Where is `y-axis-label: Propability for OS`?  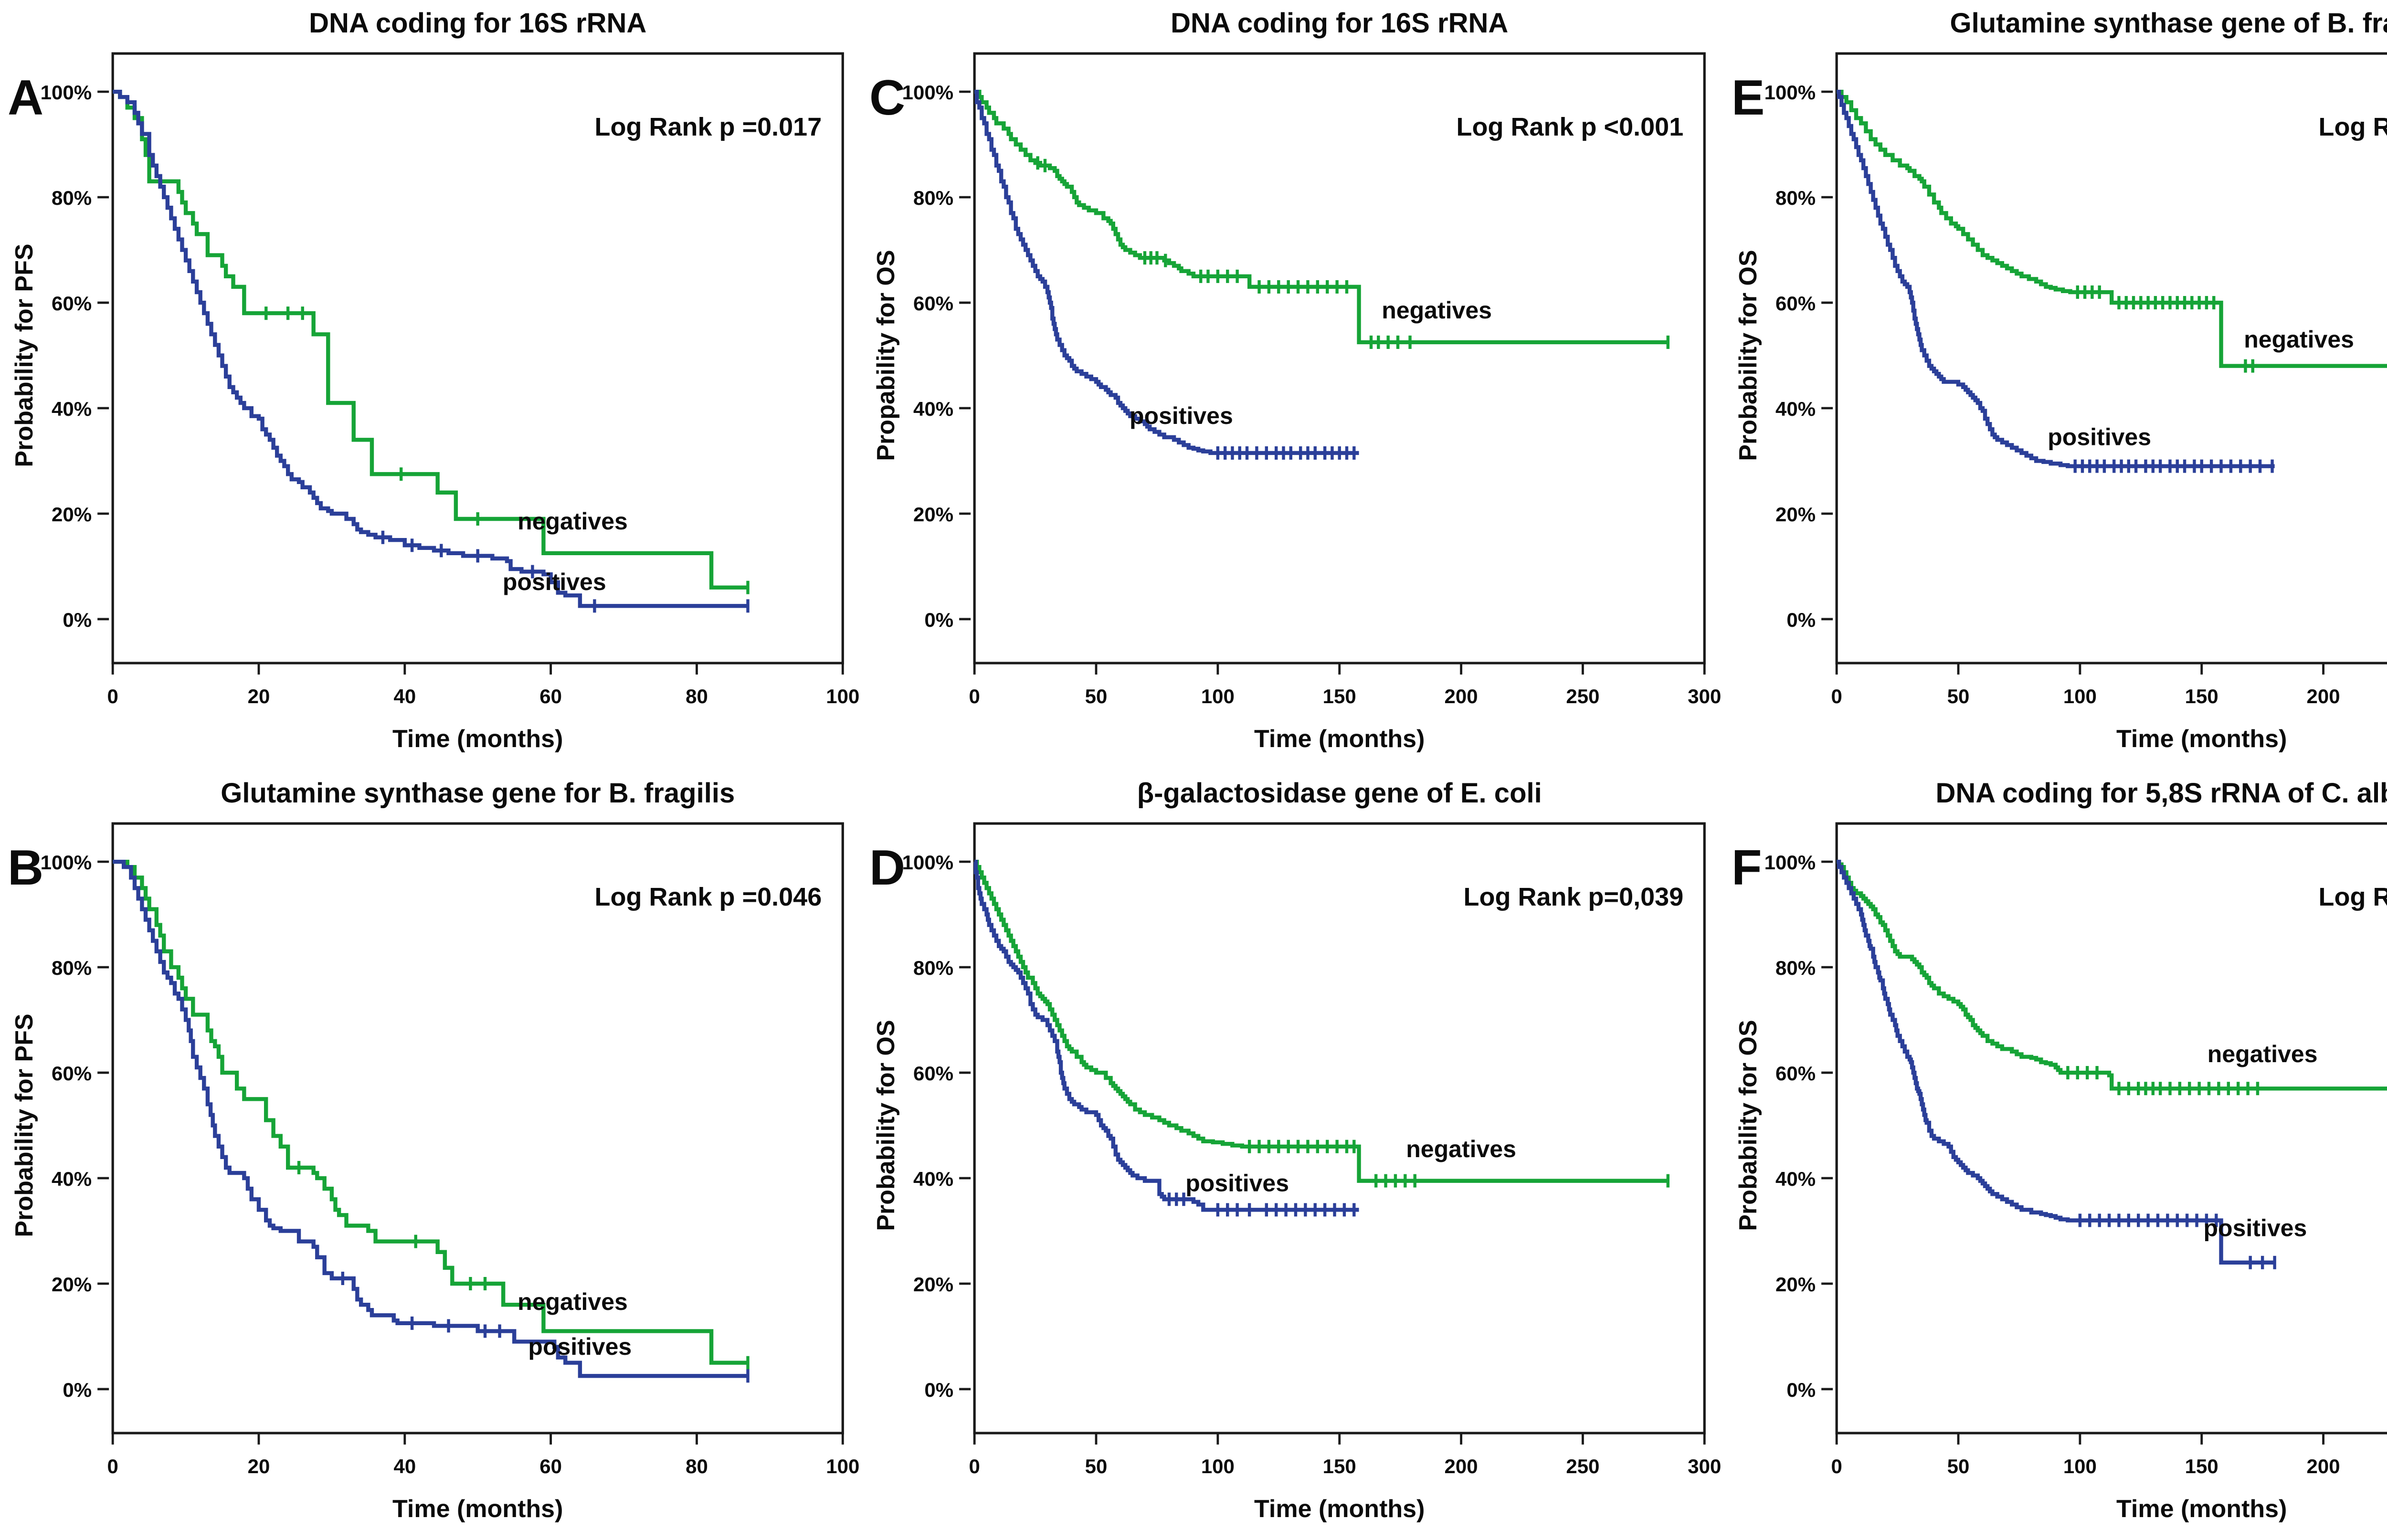
y-axis-label: Propability for OS is located at coordinates (886, 355).